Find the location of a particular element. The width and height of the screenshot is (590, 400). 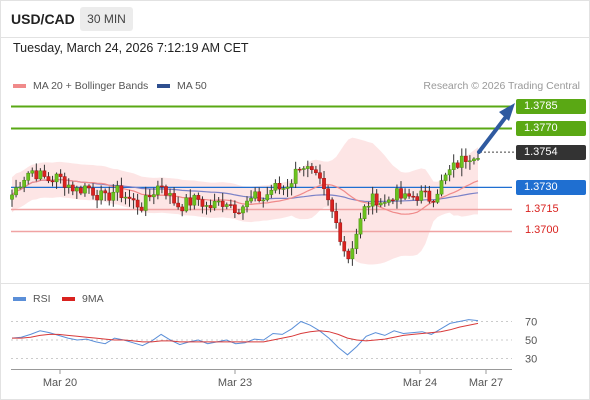

rsi-swatch is located at coordinates (19, 299).